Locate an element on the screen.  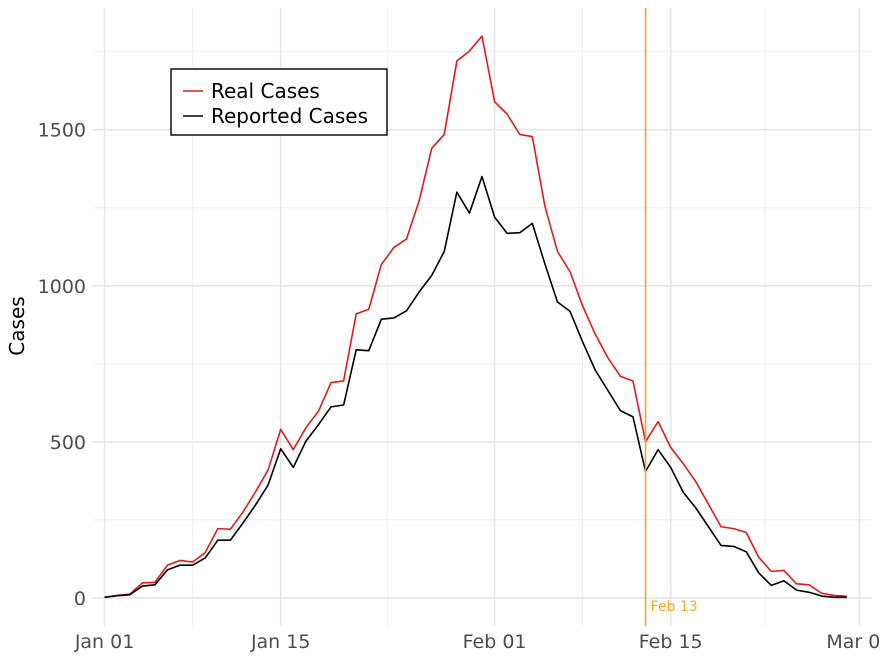
annotation-layer: Feb 13 is located at coordinates (671, 317).